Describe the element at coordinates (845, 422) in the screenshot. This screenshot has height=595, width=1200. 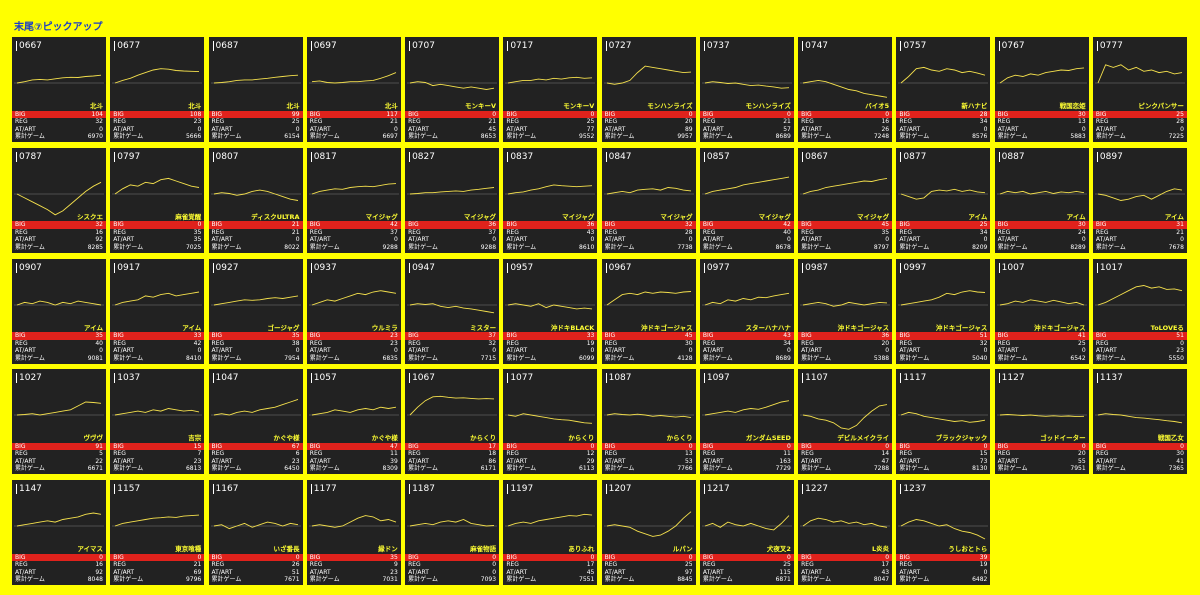
I see `machine-card: 1107 デビルメイクライ BIG 0 REG 14 AT/ART 47 累計ゲーム 7288` at that location.